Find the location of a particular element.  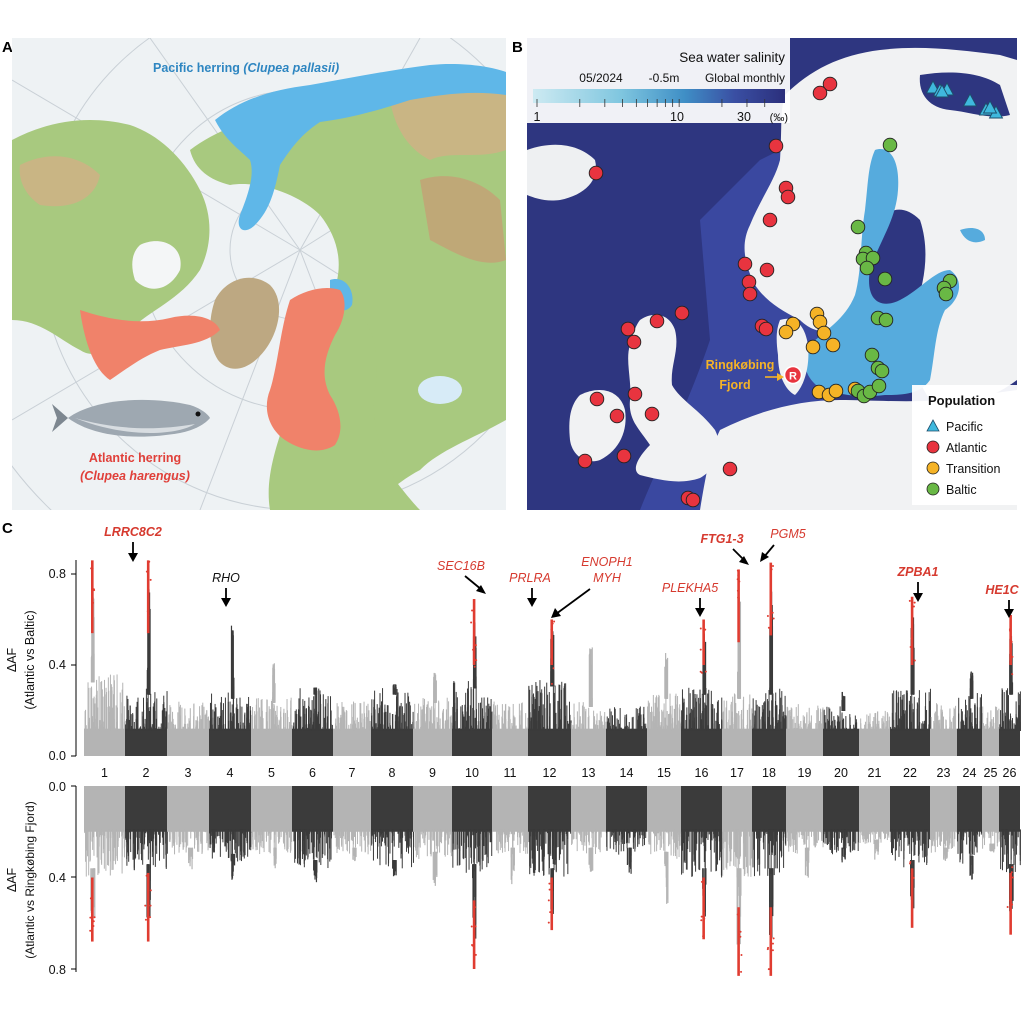

herring-fish-icon is located at coordinates (131, 418).